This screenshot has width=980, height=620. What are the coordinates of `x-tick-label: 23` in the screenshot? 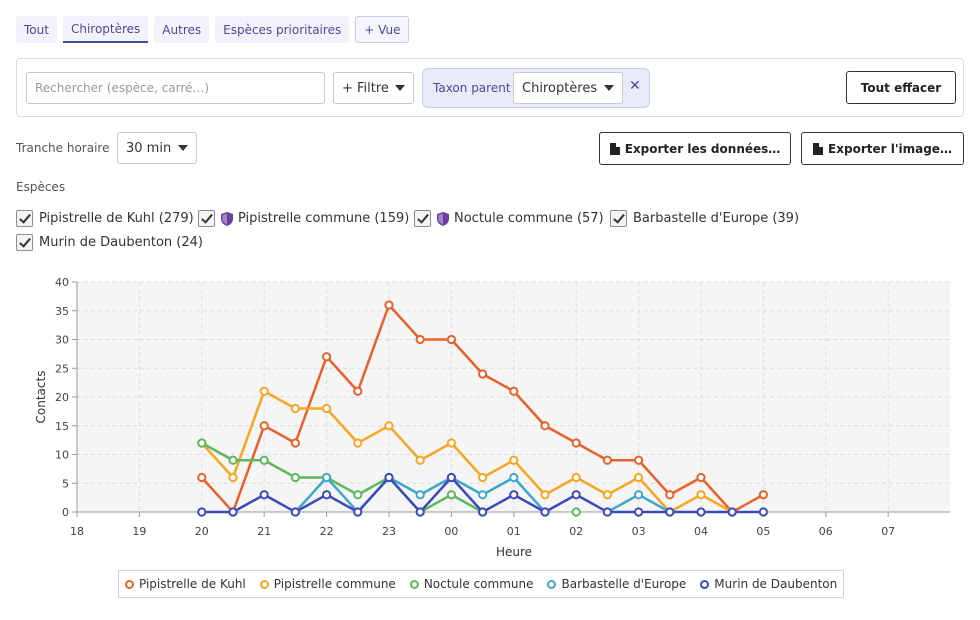 It's located at (389, 531).